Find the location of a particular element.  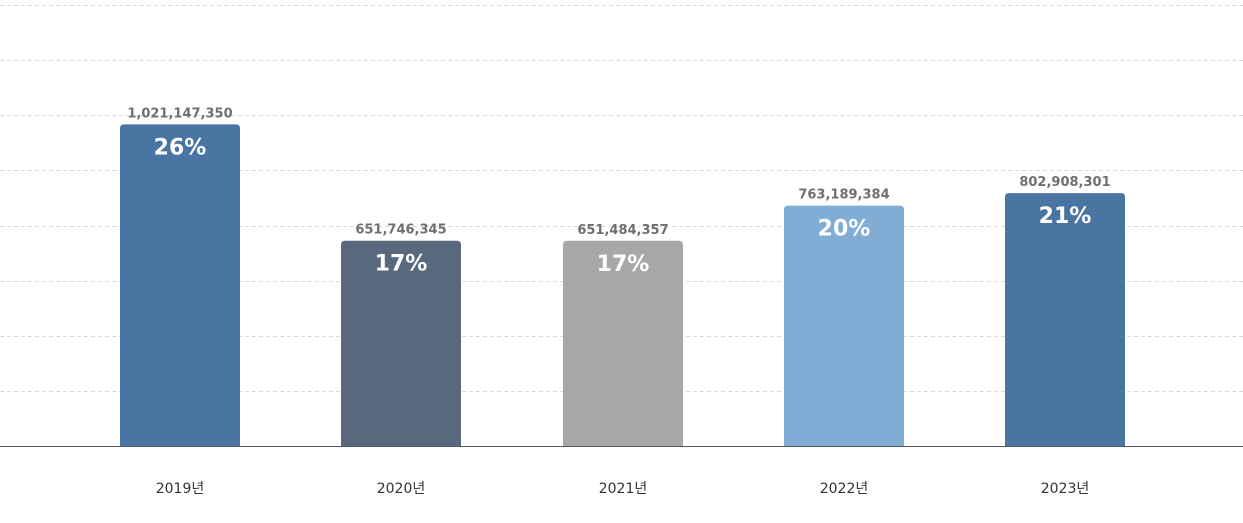

x-tick-label: 2022년 is located at coordinates (844, 489).